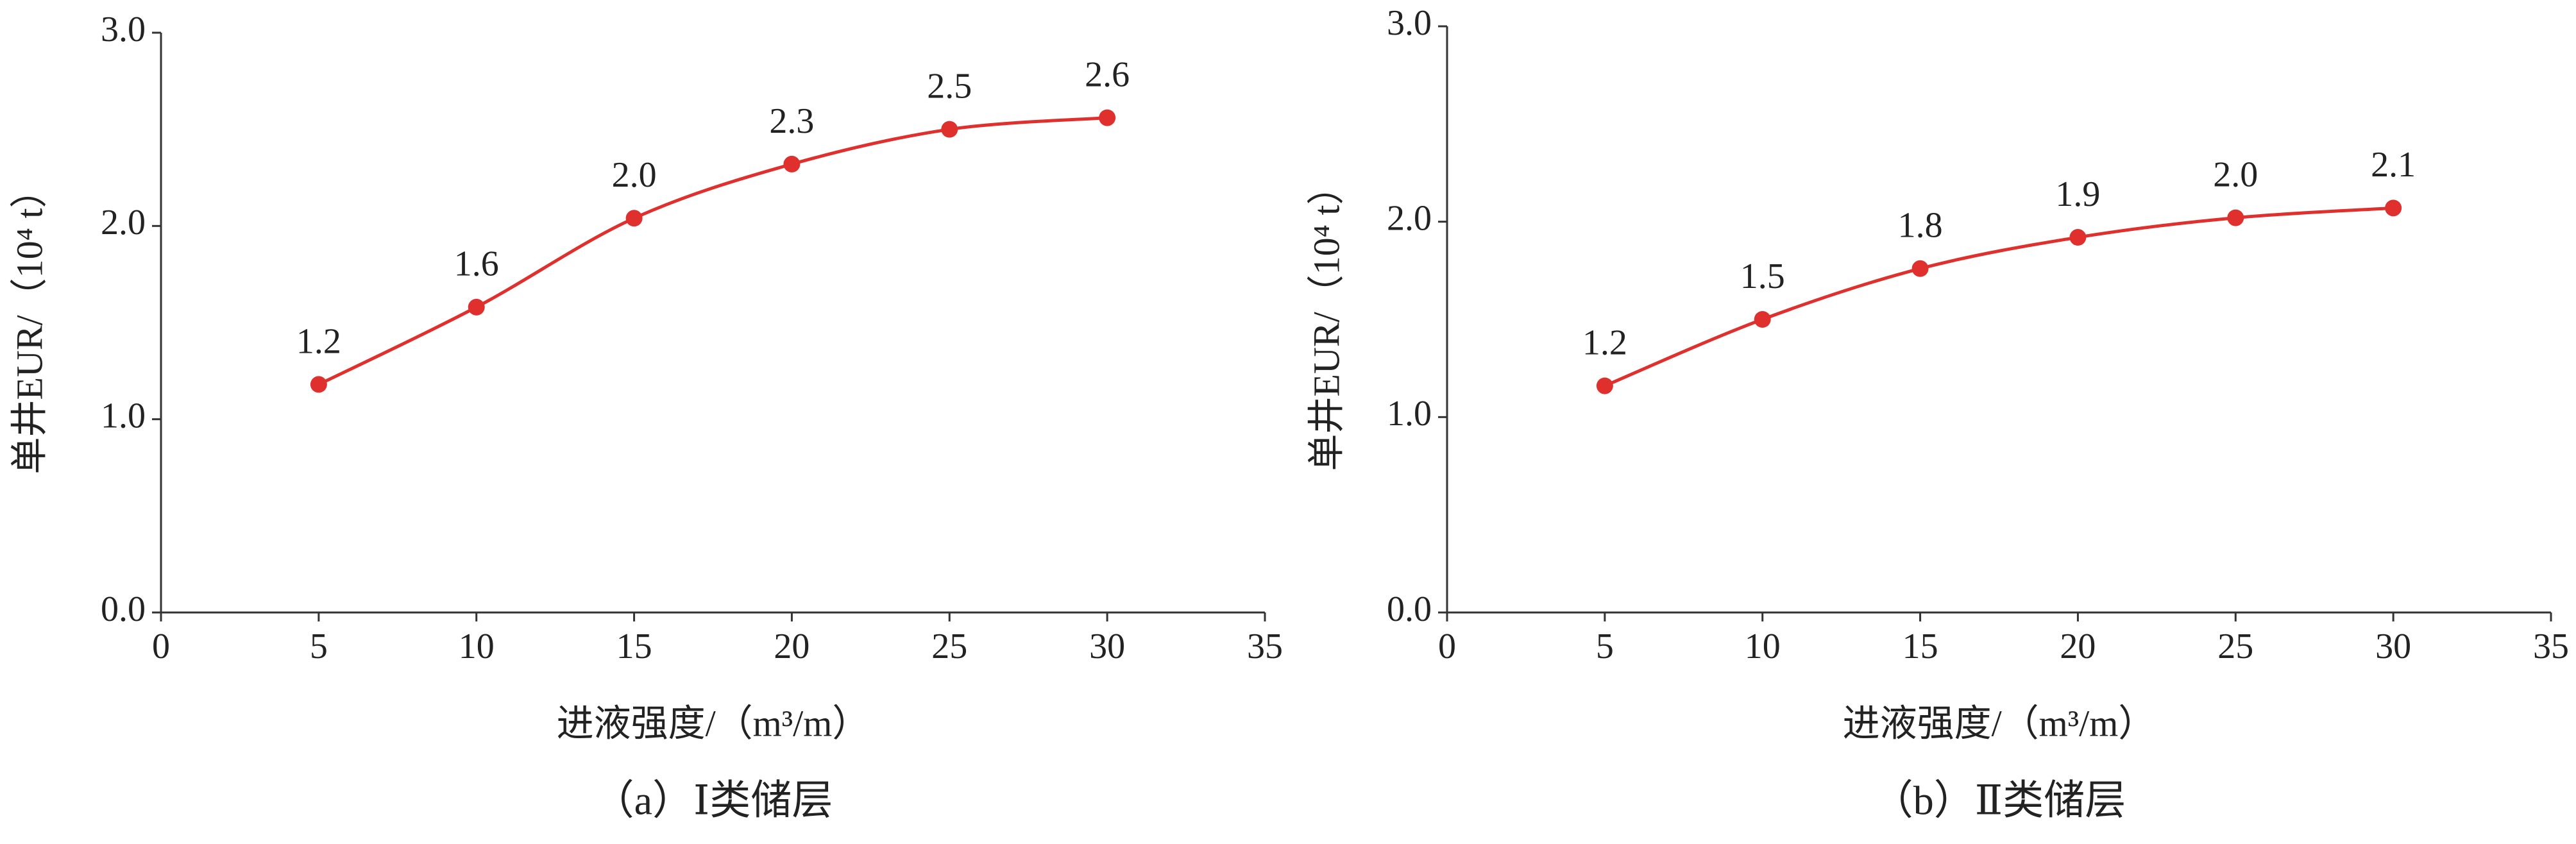 Image resolution: width=2576 pixels, height=844 pixels. Describe the element at coordinates (2077, 194) in the screenshot. I see `data-label: 1.9` at that location.